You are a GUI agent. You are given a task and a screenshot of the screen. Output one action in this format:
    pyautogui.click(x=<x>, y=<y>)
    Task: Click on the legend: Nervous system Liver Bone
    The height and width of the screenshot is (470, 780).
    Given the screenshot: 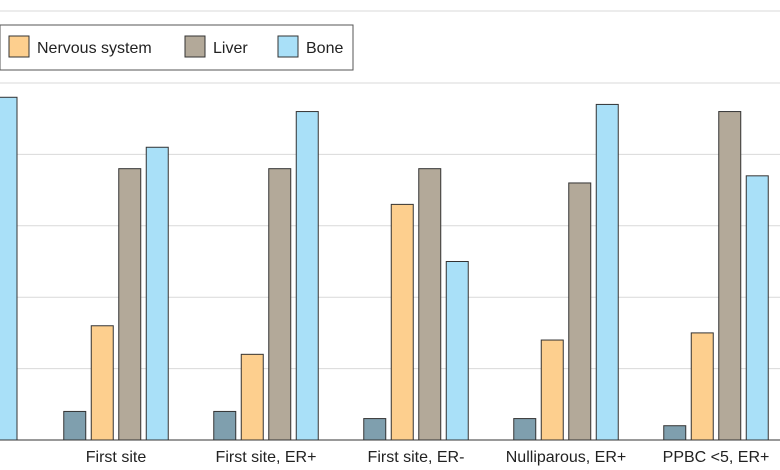 What is the action you would take?
    pyautogui.click(x=177, y=47)
    